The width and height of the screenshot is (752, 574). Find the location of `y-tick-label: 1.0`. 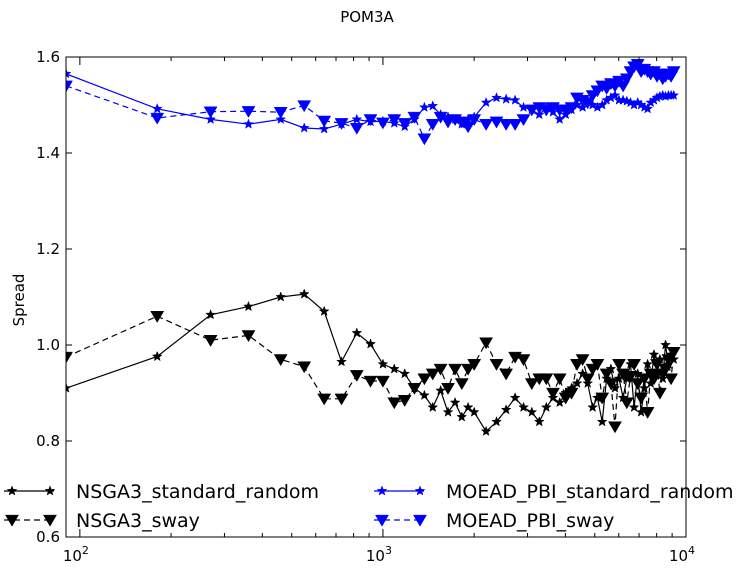

y-tick-label: 1.0 is located at coordinates (48, 345).